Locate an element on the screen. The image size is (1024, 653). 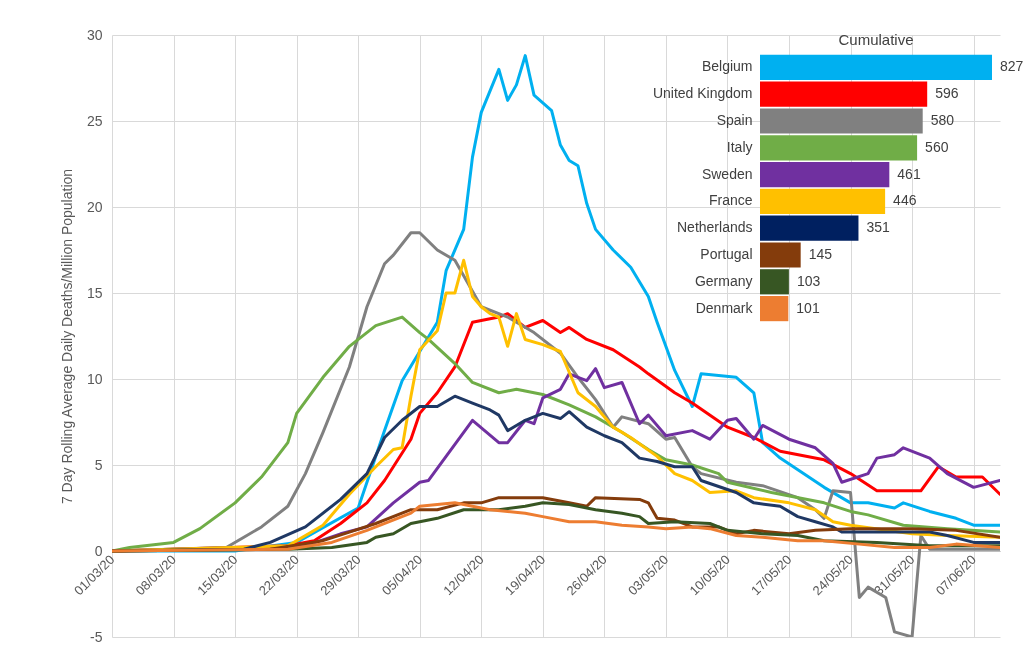
y-tick-label: 0 is located at coordinates (98, 550).